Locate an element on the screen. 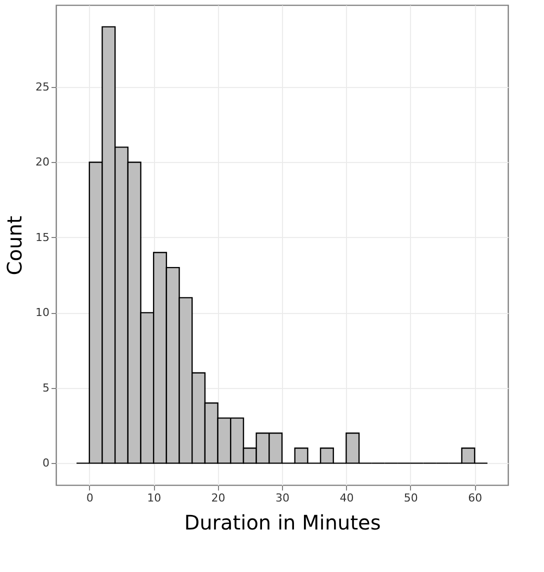  y-axis-title: Count is located at coordinates (14, 246).